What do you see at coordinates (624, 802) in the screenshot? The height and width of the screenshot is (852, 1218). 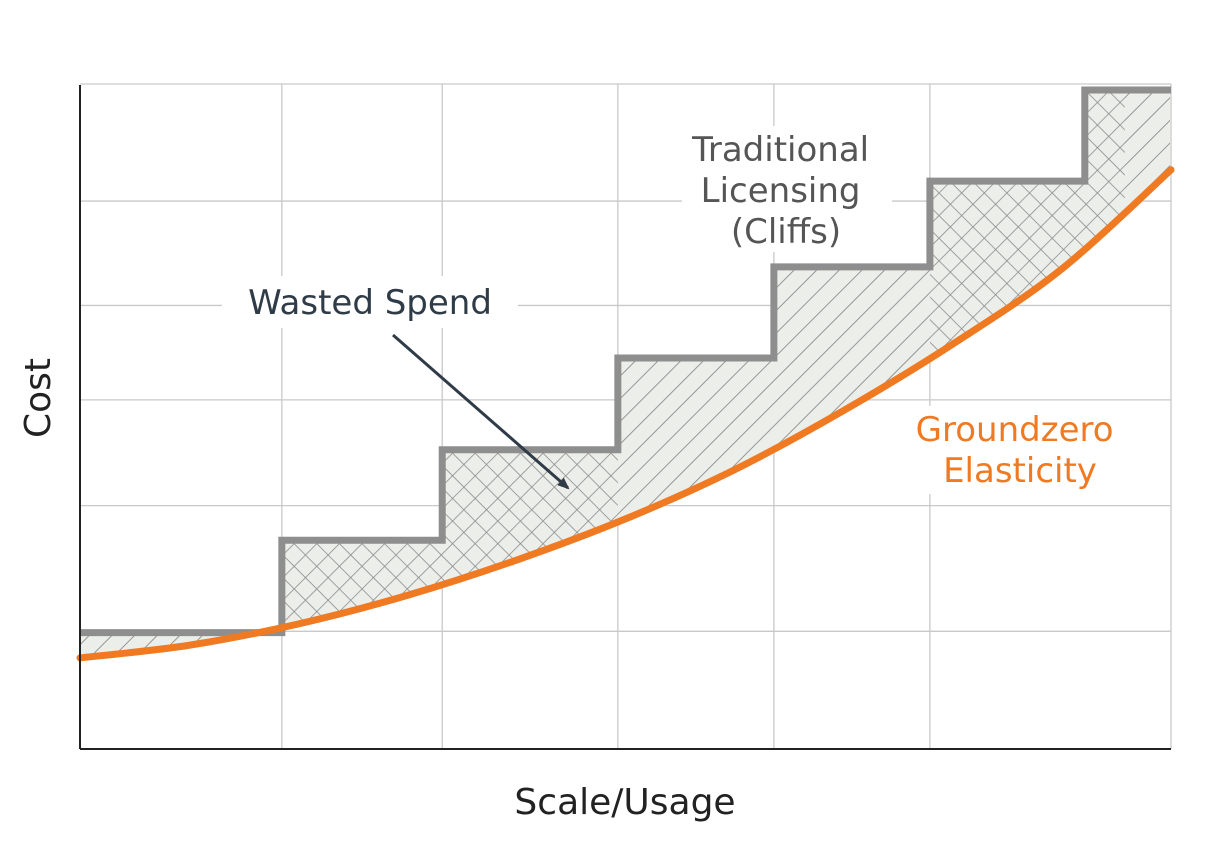 I see `x-axis-label: Scale/Usage` at bounding box center [624, 802].